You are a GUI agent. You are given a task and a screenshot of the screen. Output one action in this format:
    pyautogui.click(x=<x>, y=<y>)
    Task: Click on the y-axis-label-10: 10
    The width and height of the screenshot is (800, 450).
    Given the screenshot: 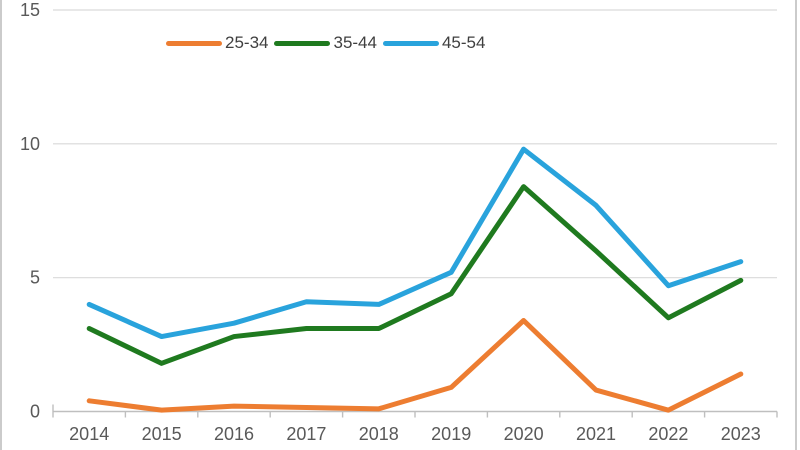 What is the action you would take?
    pyautogui.click(x=30, y=144)
    